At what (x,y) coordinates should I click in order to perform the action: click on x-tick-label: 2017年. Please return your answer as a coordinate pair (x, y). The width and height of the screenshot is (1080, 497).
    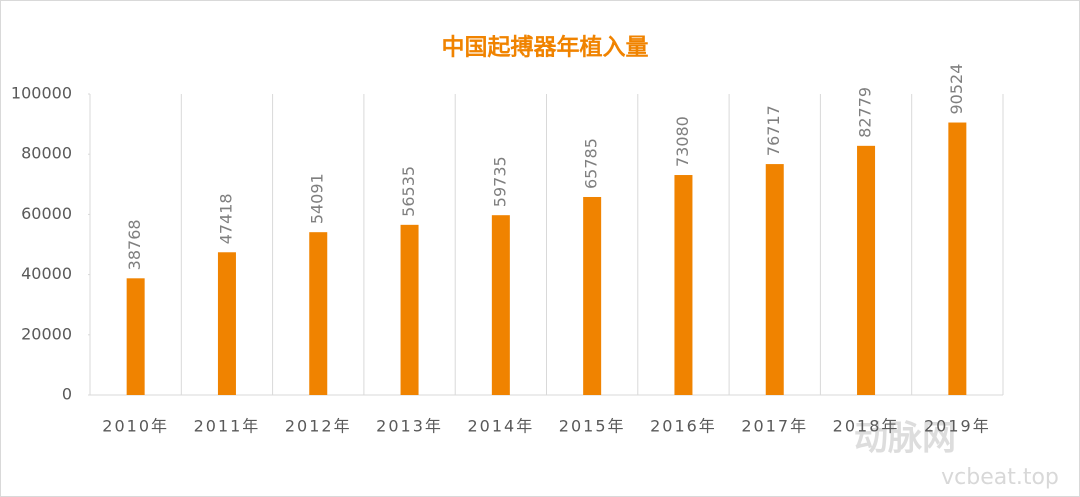
    Looking at the image, I should click on (774, 426).